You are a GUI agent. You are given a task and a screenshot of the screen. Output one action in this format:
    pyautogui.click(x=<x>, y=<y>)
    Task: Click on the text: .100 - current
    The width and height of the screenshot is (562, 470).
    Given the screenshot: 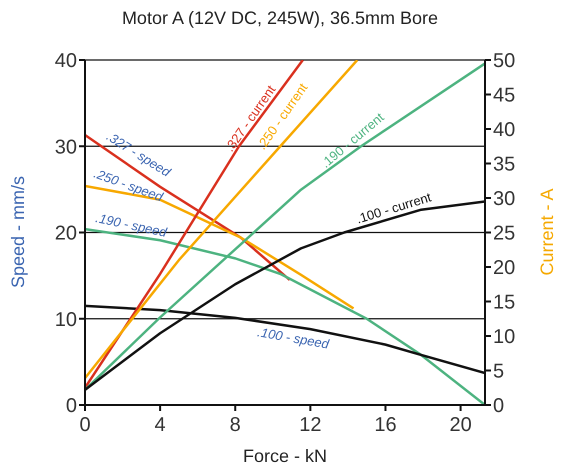 What is the action you would take?
    pyautogui.click(x=394, y=207)
    